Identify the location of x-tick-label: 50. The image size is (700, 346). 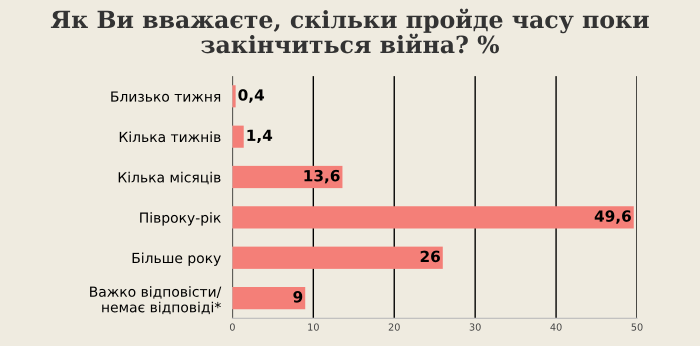
(637, 327).